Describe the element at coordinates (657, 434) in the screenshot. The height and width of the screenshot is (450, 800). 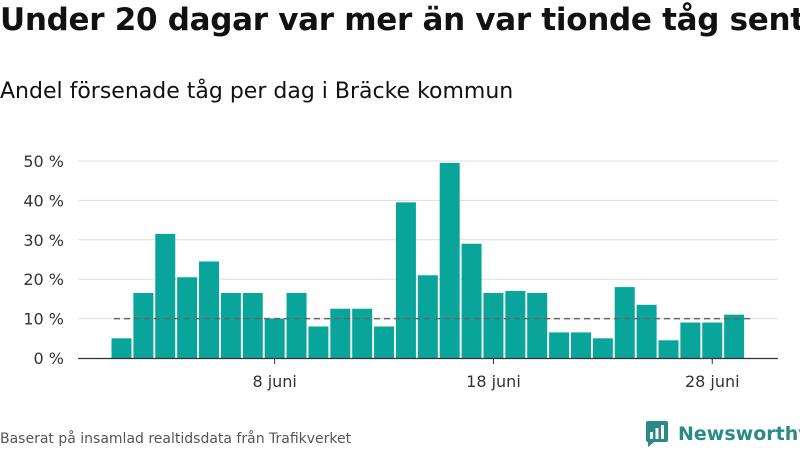
I see `newsworthy-logo-icon` at that location.